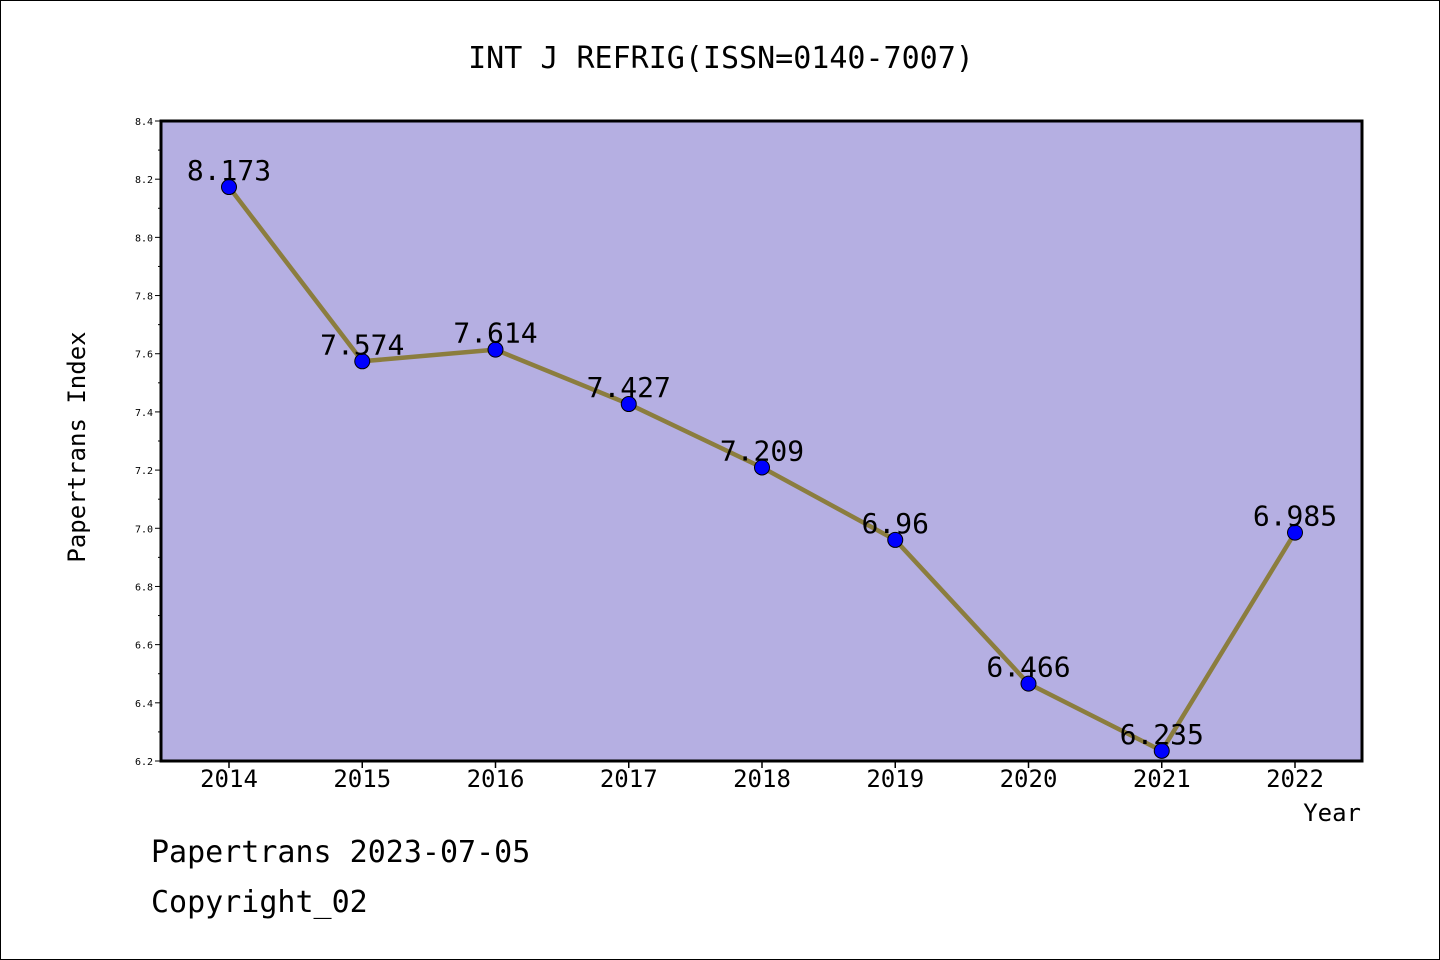 Image resolution: width=1440 pixels, height=960 pixels. Describe the element at coordinates (495, 333) in the screenshot. I see `data-label: 7.614` at that location.